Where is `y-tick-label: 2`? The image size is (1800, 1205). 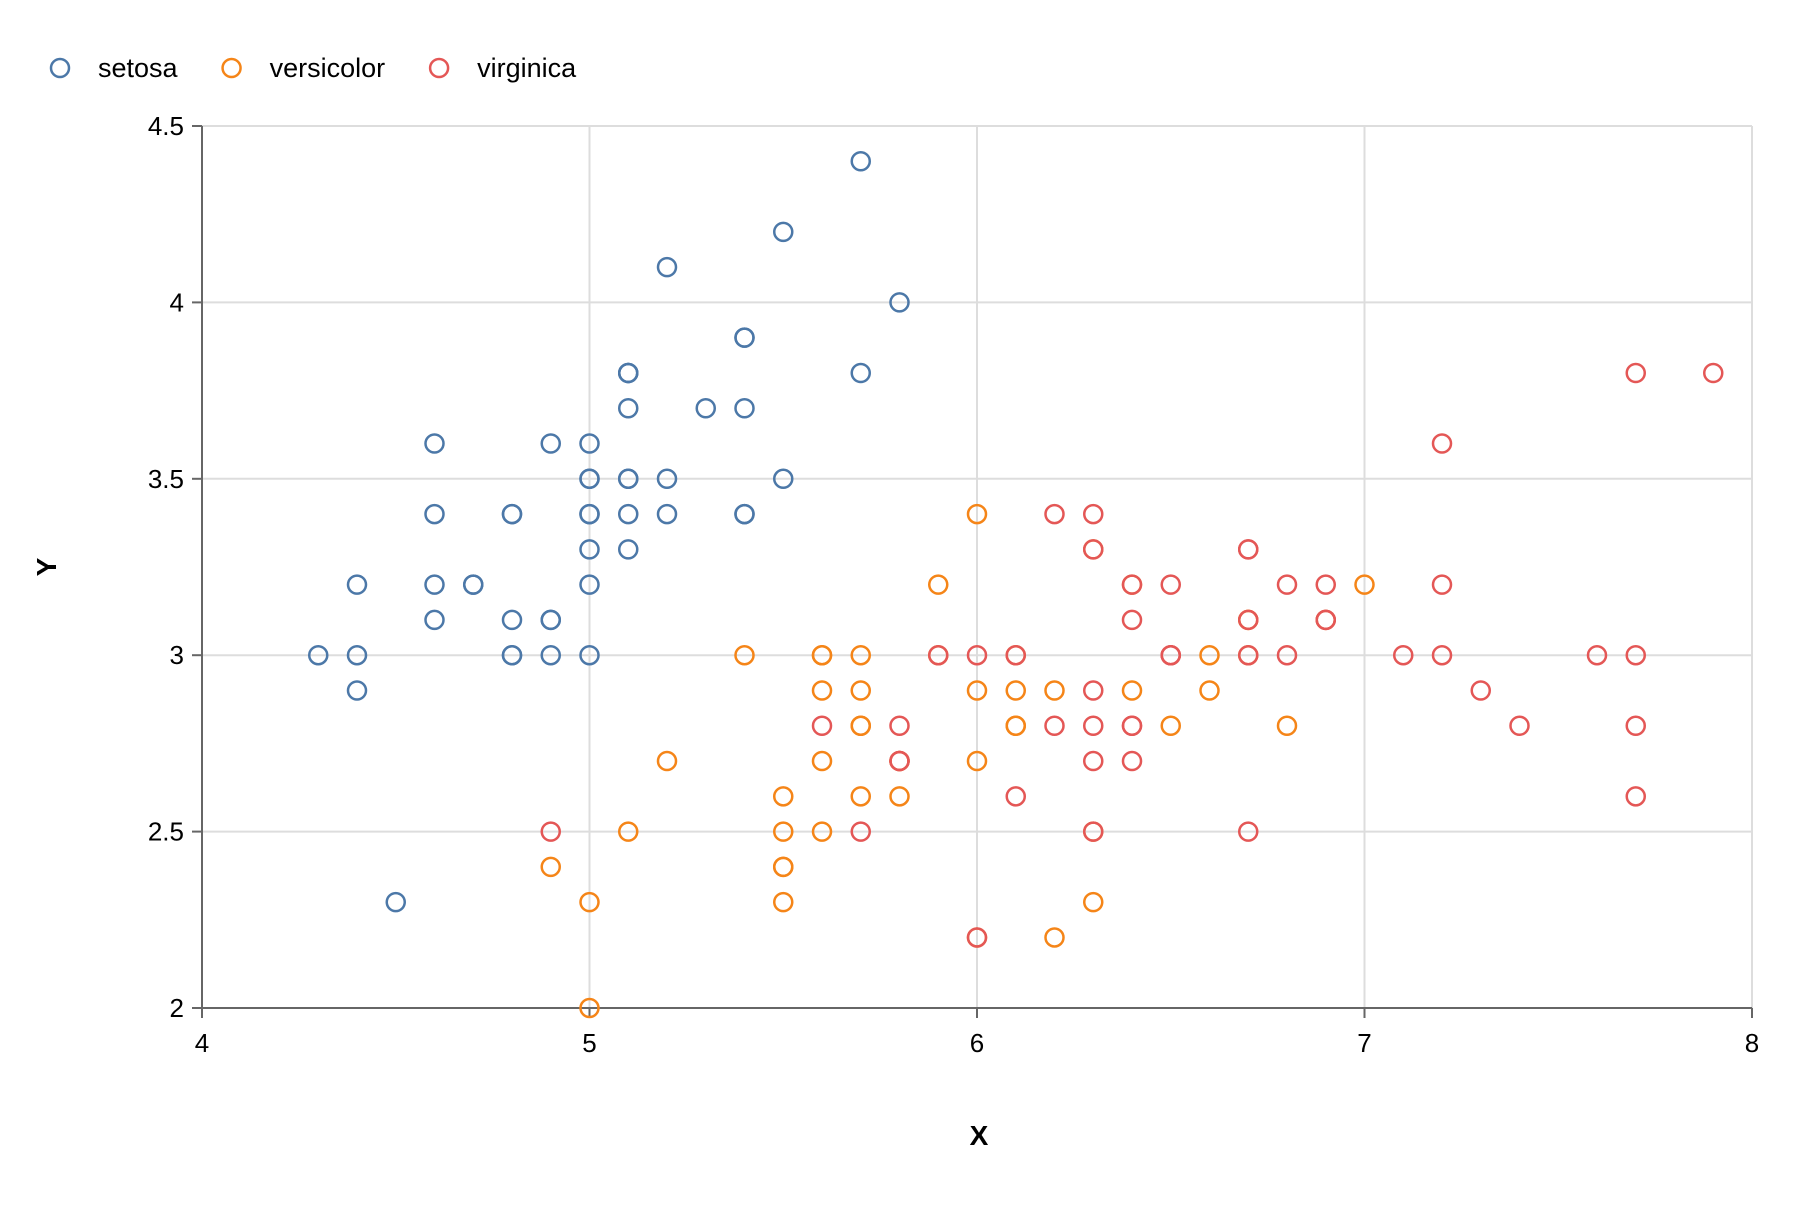 y-tick-label: 2 is located at coordinates (177, 1008).